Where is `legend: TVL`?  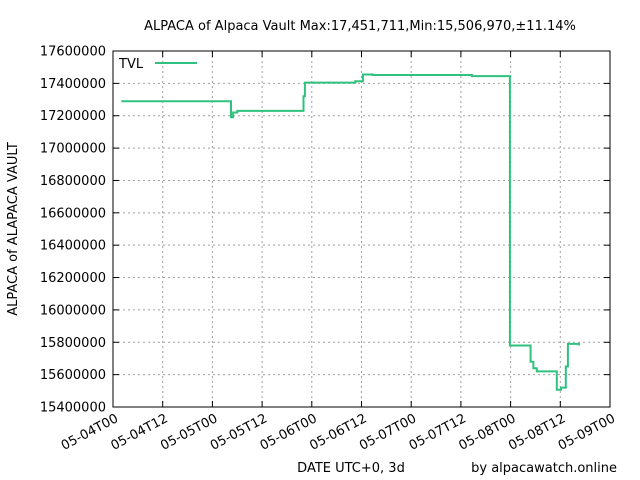 legend: TVL is located at coordinates (157, 64).